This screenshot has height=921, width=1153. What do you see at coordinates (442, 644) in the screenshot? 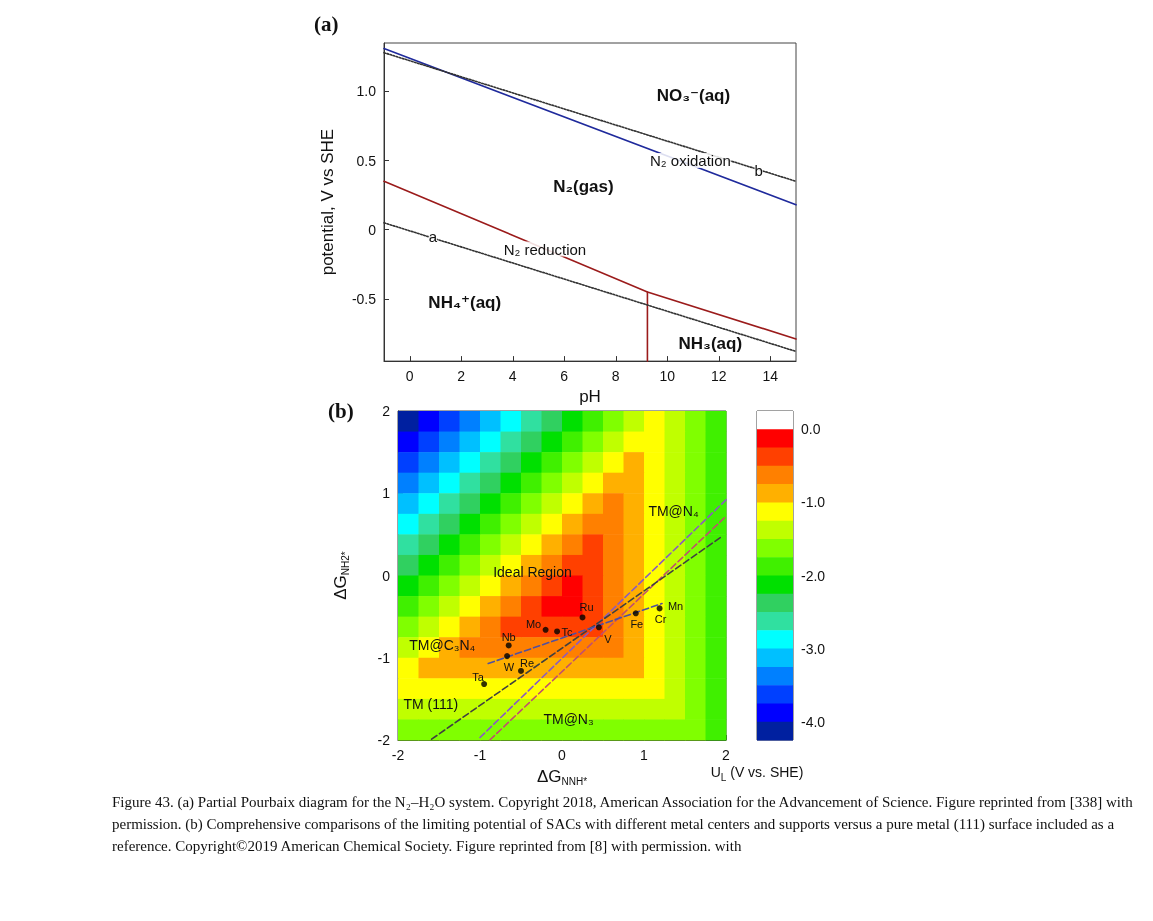
I see `annotation: TM@C₃N₄` at bounding box center [442, 644].